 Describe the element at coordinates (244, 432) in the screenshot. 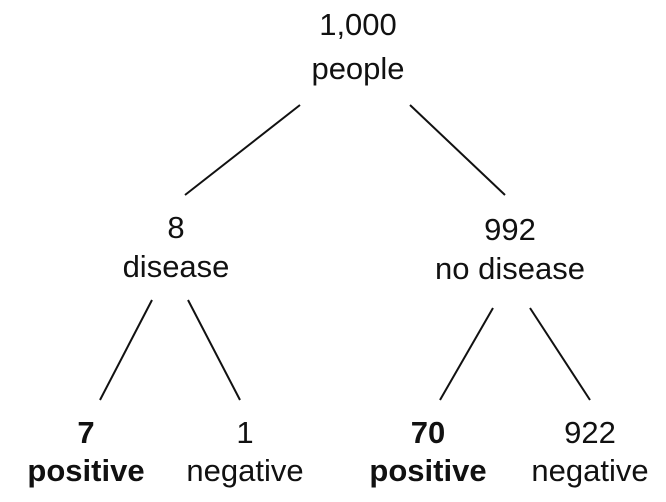

I see `node-count: 1` at that location.